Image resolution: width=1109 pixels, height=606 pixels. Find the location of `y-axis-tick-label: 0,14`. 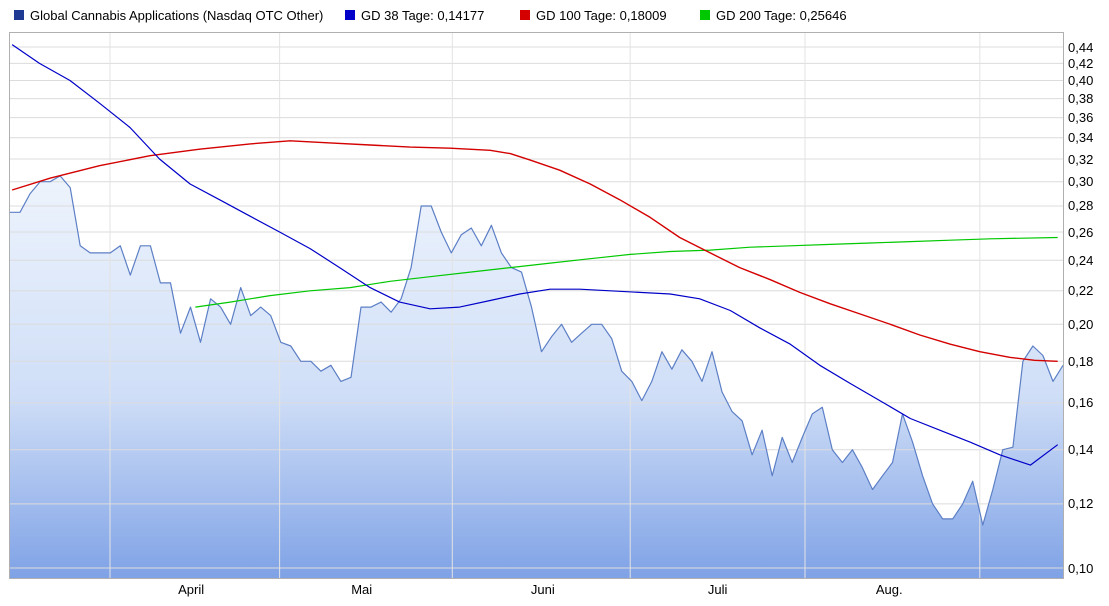

y-axis-tick-label: 0,14 is located at coordinates (1081, 450).